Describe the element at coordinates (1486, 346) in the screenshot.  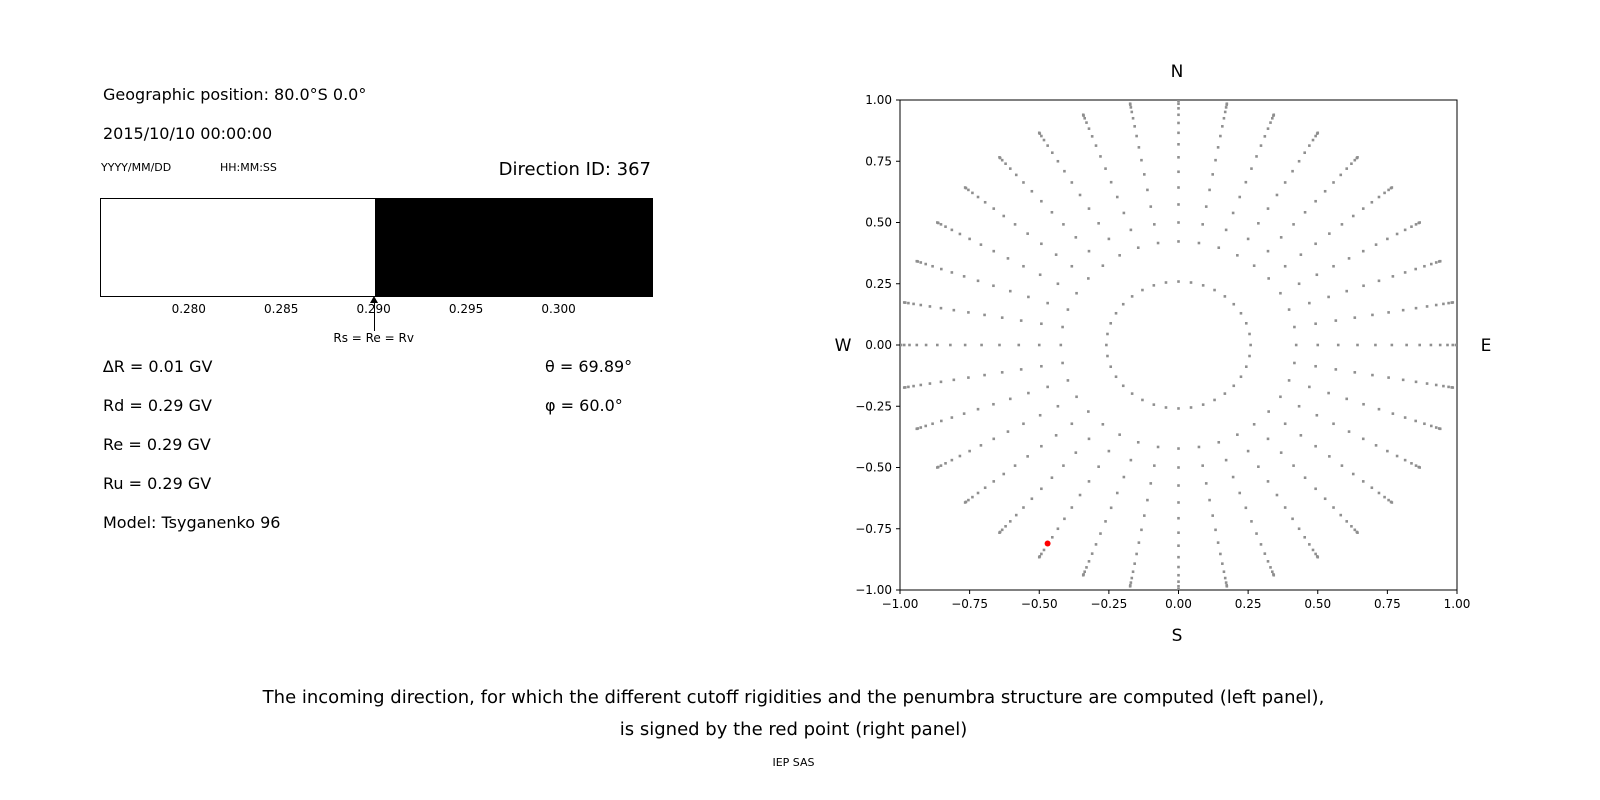
I see `compass-label-E: E` at that location.